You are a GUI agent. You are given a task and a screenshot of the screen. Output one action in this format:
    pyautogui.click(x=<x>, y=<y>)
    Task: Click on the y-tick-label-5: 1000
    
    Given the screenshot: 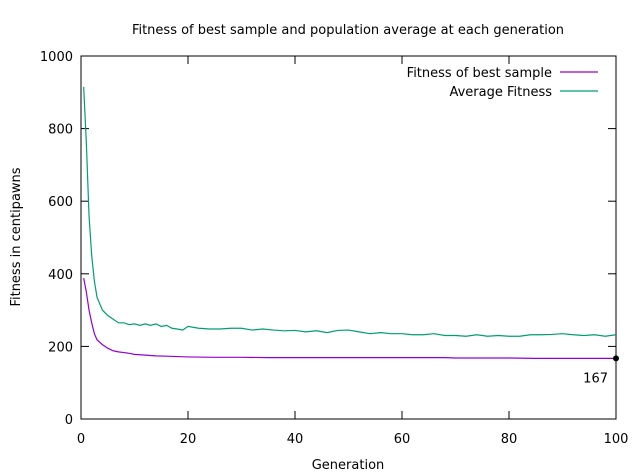 What is the action you would take?
    pyautogui.click(x=56, y=57)
    